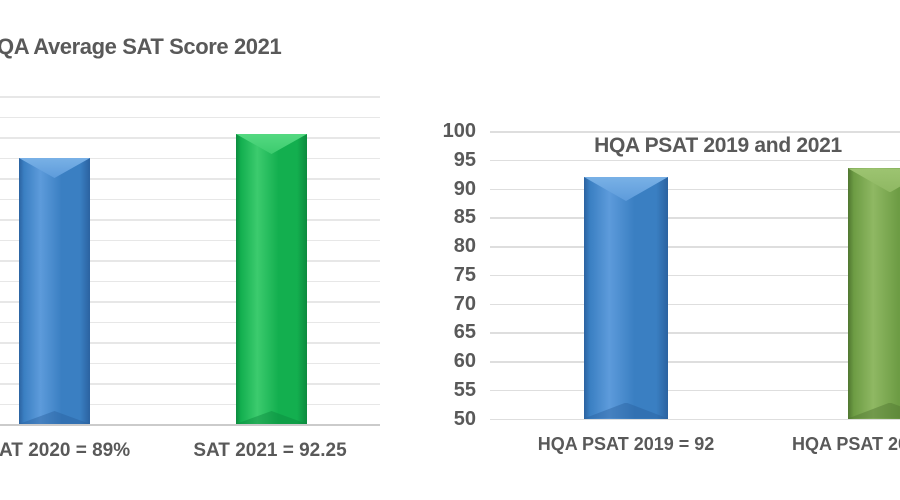  Describe the element at coordinates (464, 159) in the screenshot. I see `y-tick-label: 95` at that location.